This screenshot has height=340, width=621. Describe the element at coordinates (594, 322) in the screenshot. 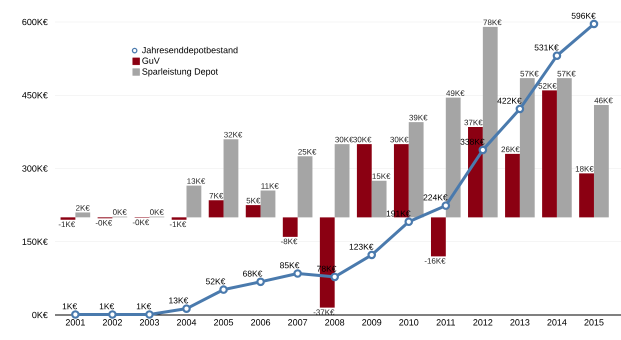

I see `x-tick-label: 2015` at that location.